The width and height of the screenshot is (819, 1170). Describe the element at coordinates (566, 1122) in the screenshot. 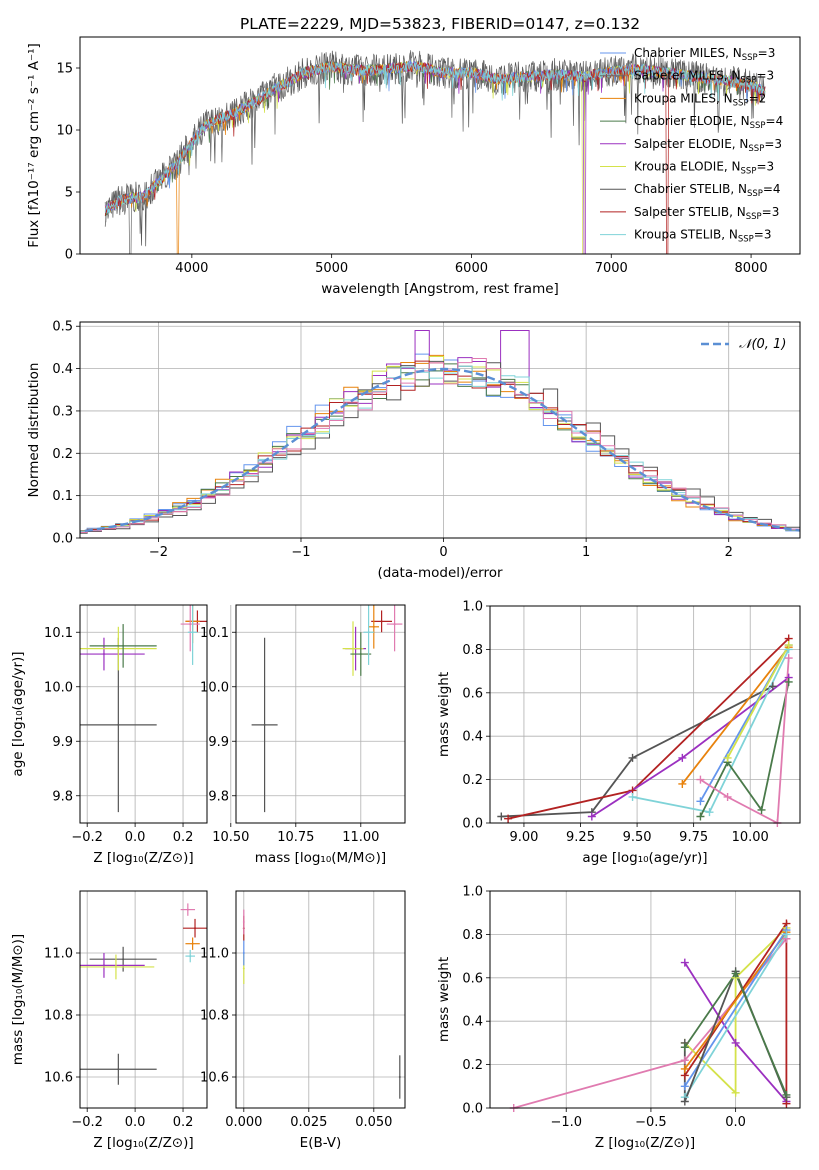

I see `x-tick-label: −1.0` at that location.